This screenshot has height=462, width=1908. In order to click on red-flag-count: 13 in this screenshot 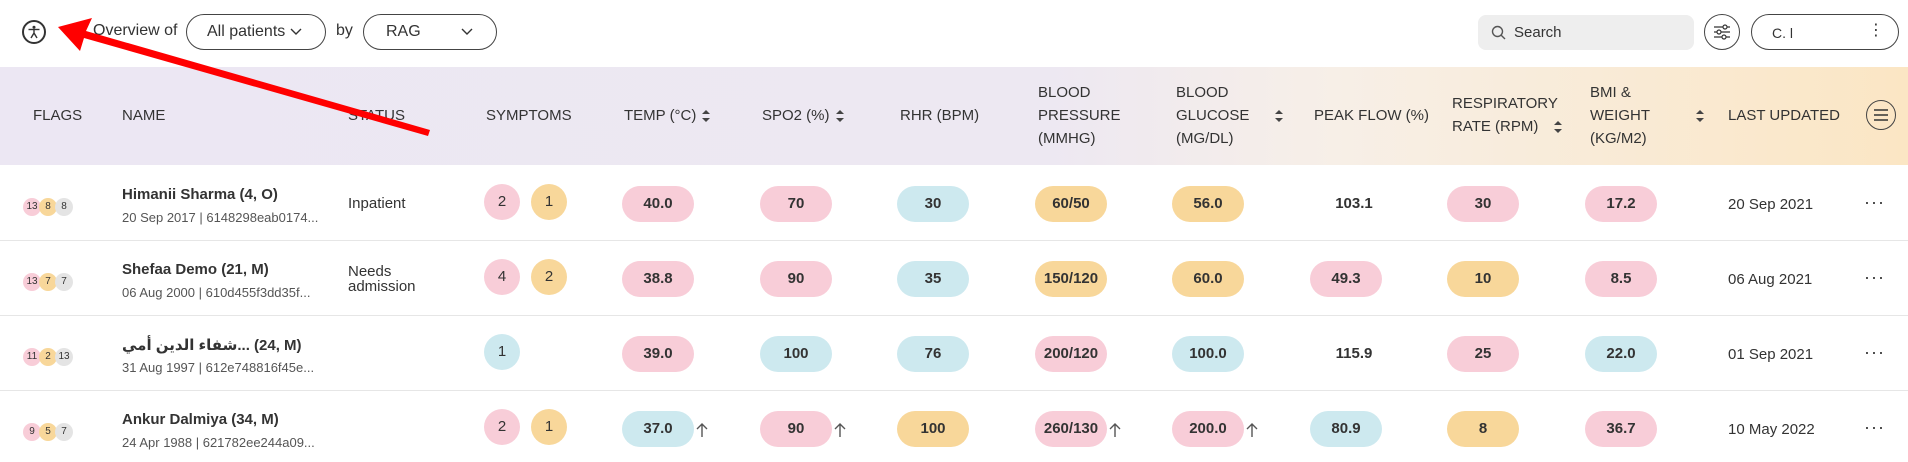, I will do `click(32, 207)`.